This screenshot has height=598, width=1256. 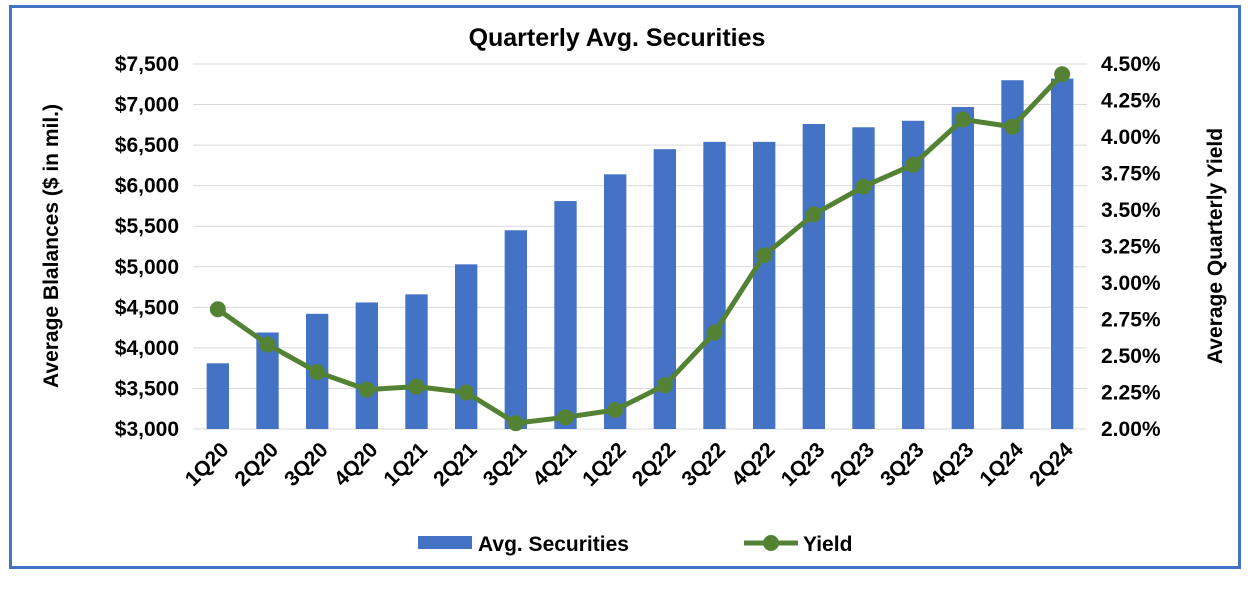 What do you see at coordinates (317, 372) in the screenshot?
I see `yield-point-3Q20` at bounding box center [317, 372].